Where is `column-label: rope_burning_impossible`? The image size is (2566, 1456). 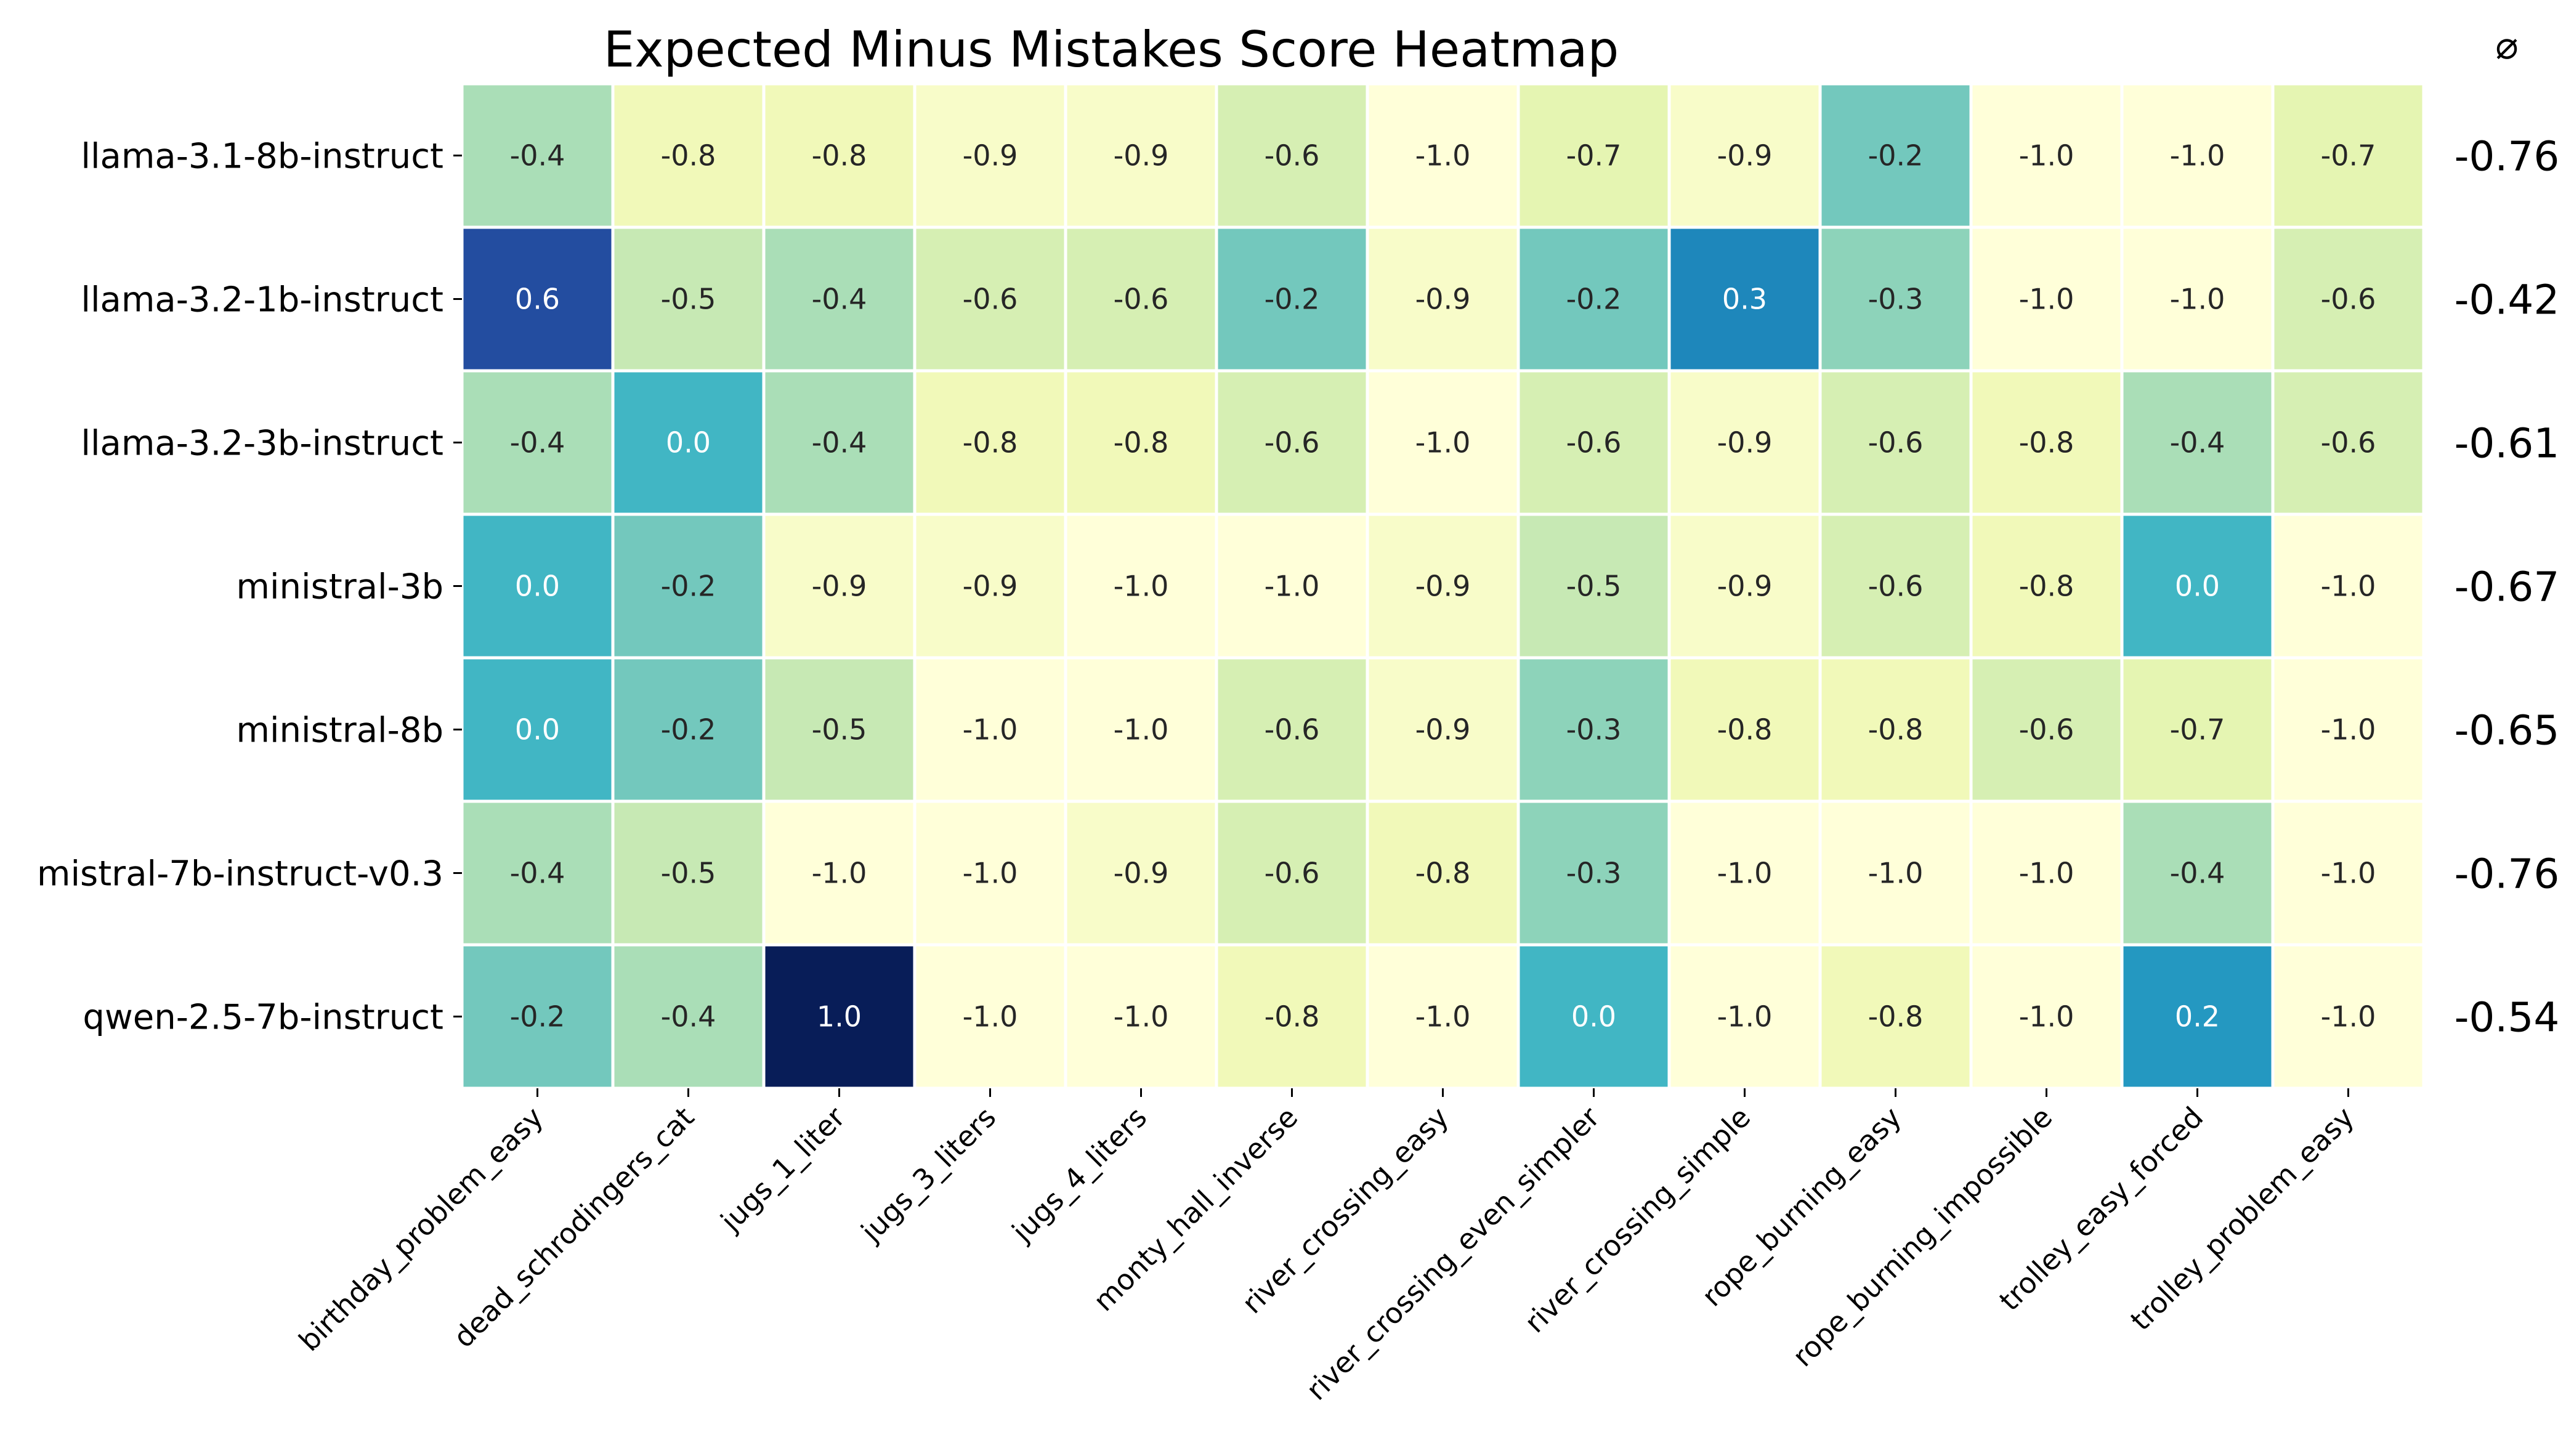 column-label: rope_burning_impossible is located at coordinates (1922, 1237).